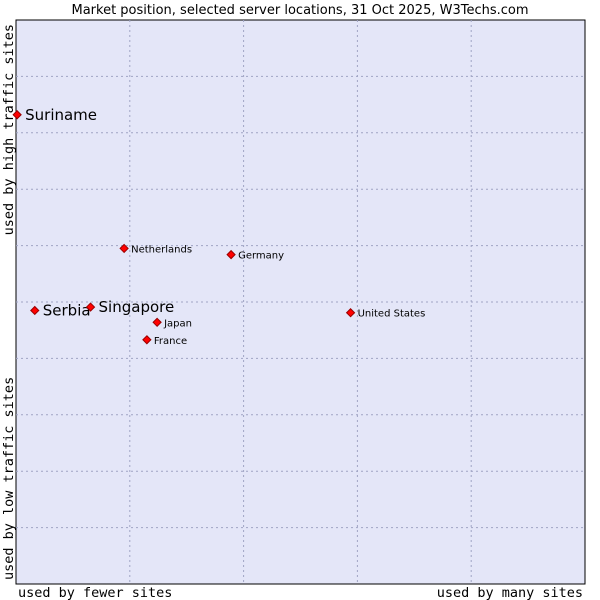  I want to click on point-label: France, so click(170, 341).